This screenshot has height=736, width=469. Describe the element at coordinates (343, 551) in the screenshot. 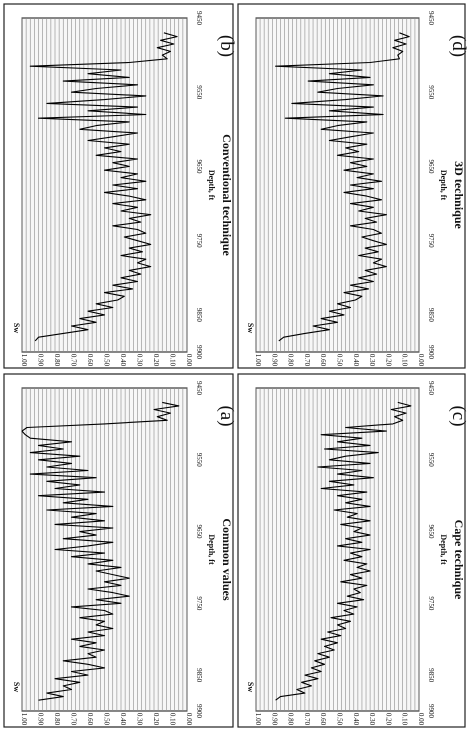

I see `sw-series-line-c` at that location.